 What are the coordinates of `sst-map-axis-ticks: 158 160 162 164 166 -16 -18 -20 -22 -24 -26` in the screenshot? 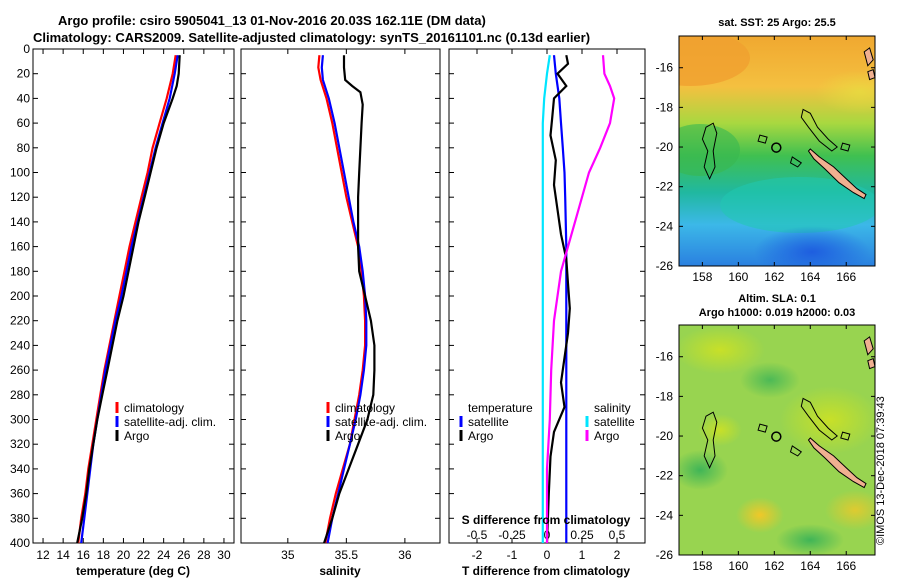 It's located at (765, 160).